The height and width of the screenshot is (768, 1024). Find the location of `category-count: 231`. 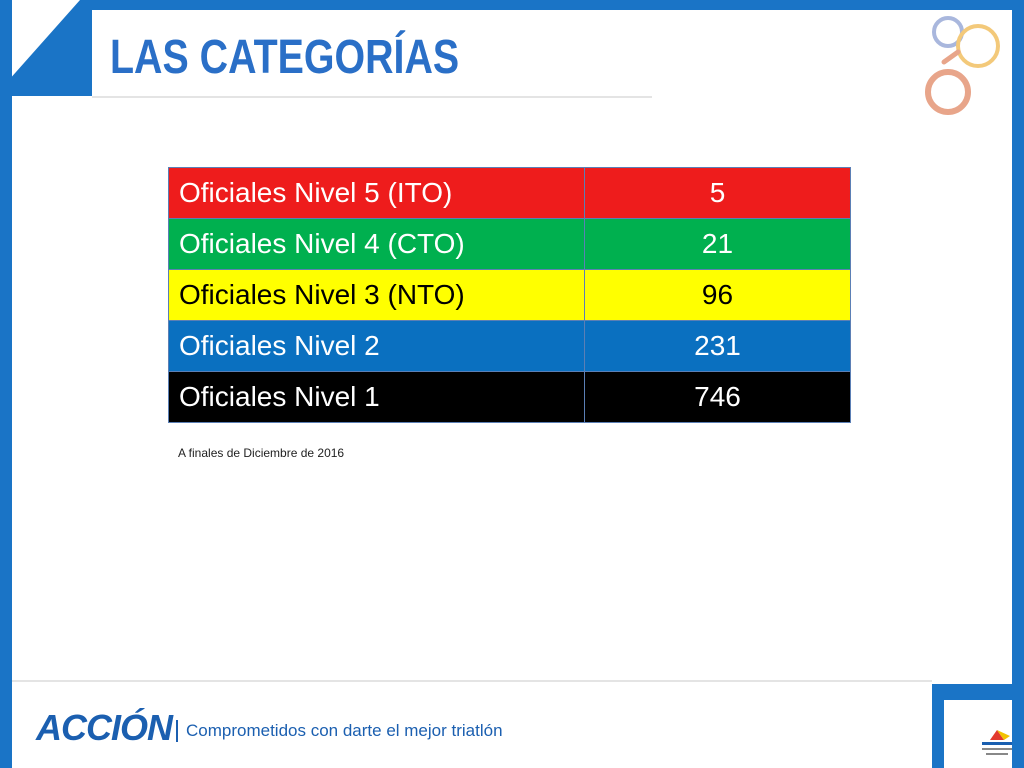

category-count: 231 is located at coordinates (717, 346).